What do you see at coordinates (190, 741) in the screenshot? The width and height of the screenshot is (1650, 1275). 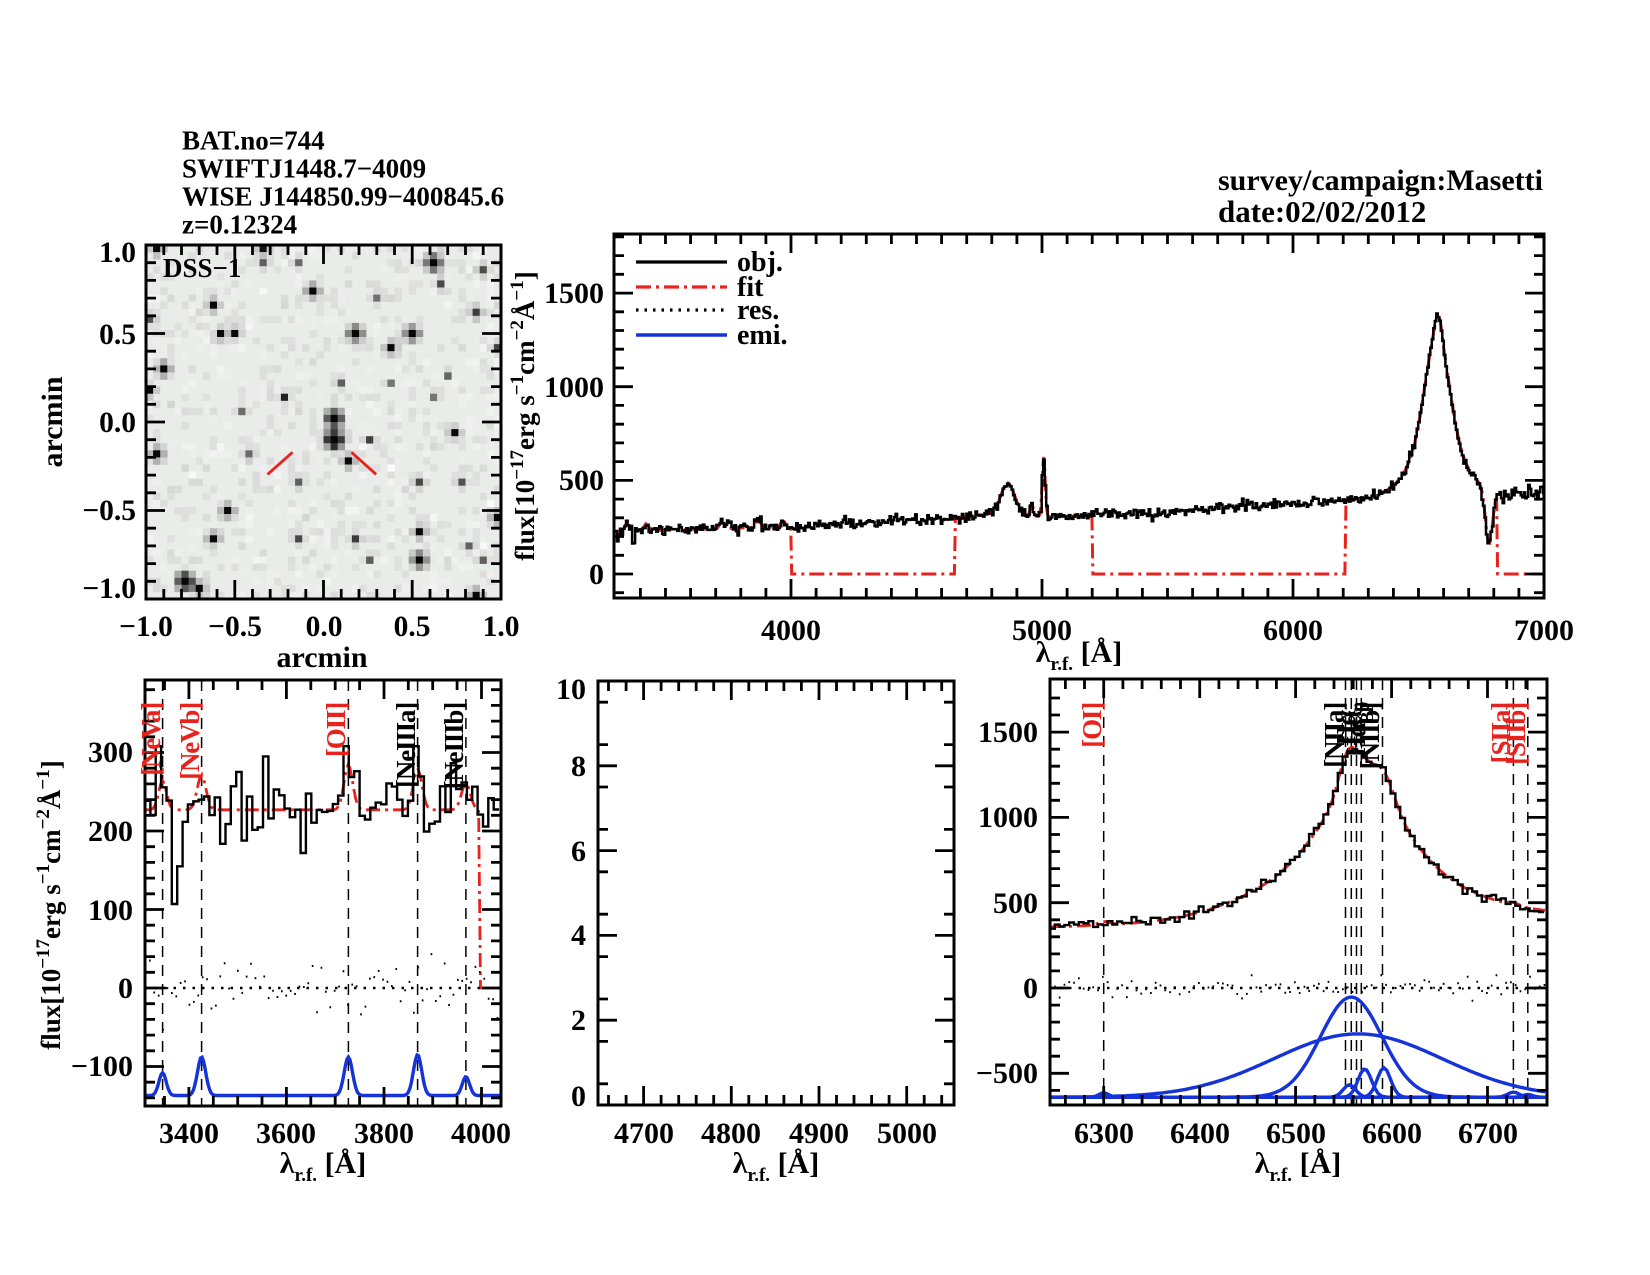 I see `svg-text: [NeVb]` at bounding box center [190, 741].